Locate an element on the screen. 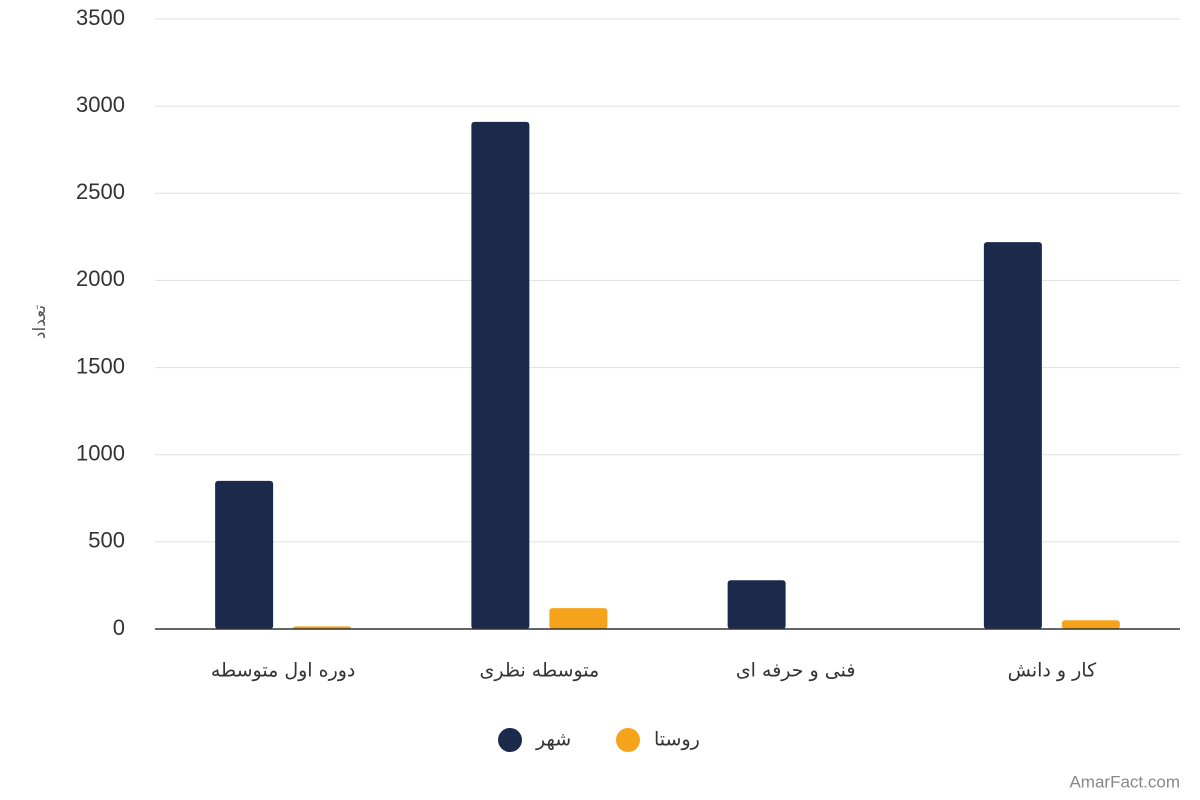 This screenshot has width=1200, height=800. legend-label: شهر is located at coordinates (553, 740).